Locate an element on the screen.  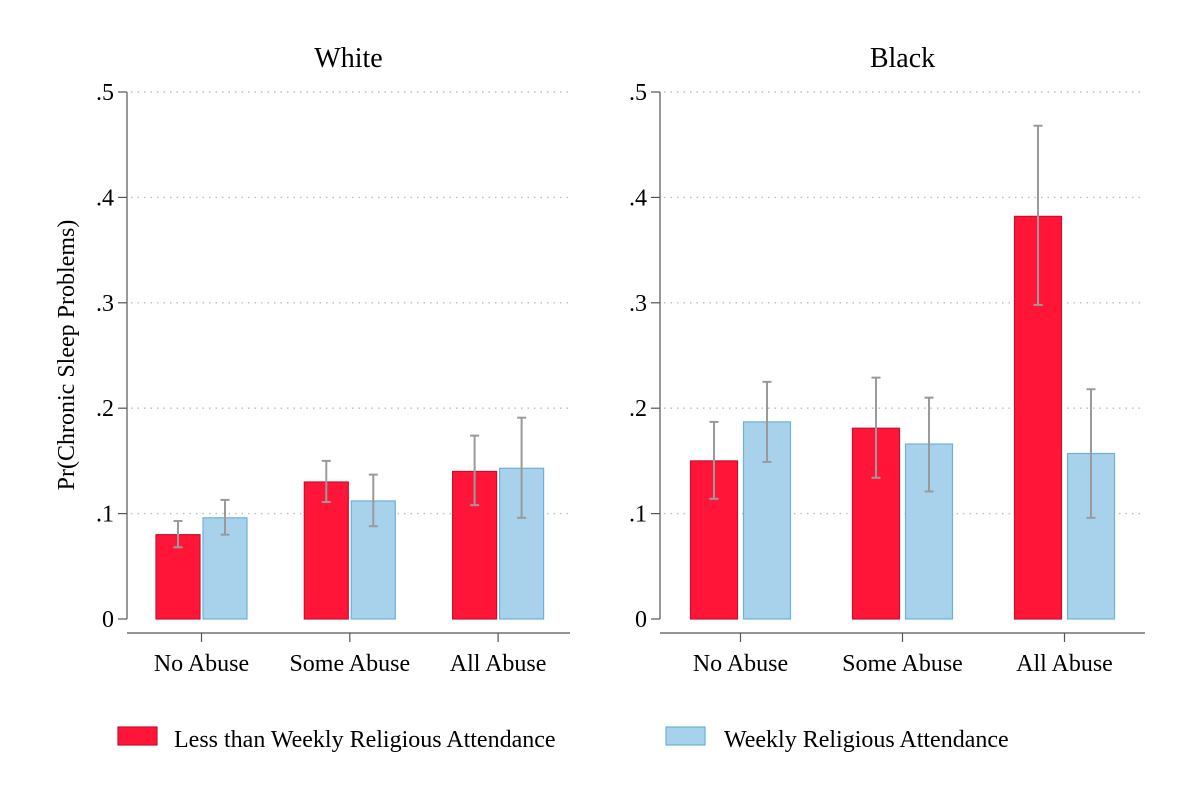
error-bar-black-some-abuse-less-than-weekly is located at coordinates (876, 427).